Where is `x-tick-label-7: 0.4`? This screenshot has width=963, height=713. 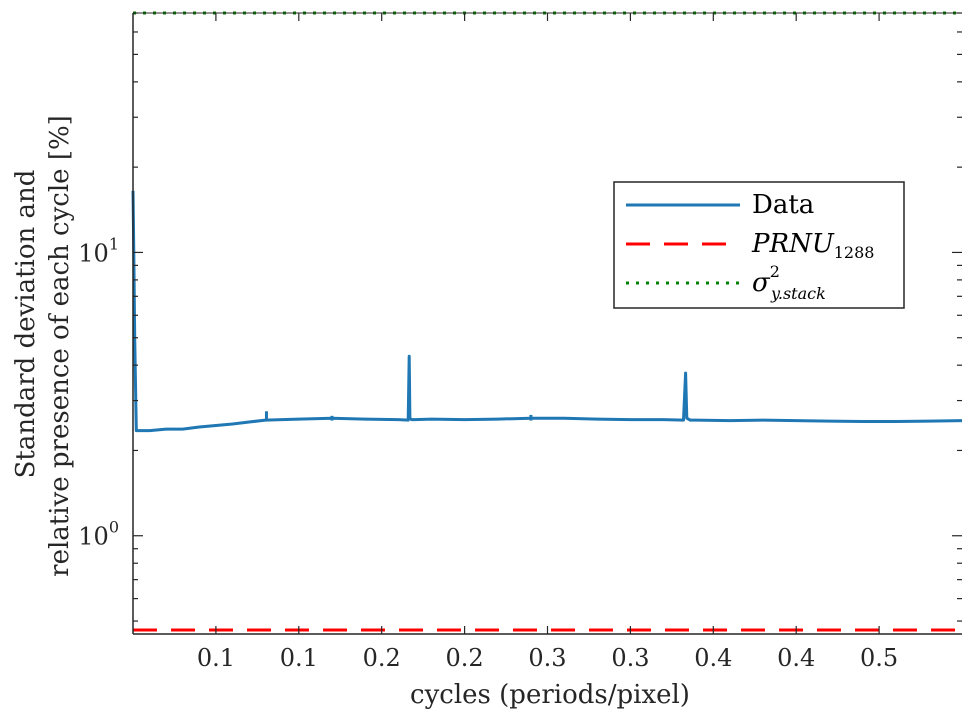 x-tick-label-7: 0.4 is located at coordinates (796, 658).